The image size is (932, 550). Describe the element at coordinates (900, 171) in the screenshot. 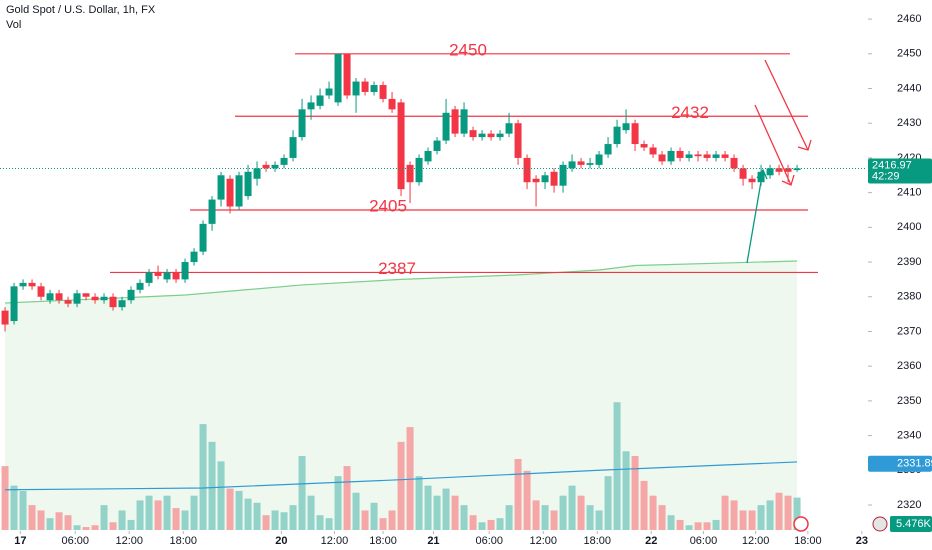

I see `last-price-badge` at that location.